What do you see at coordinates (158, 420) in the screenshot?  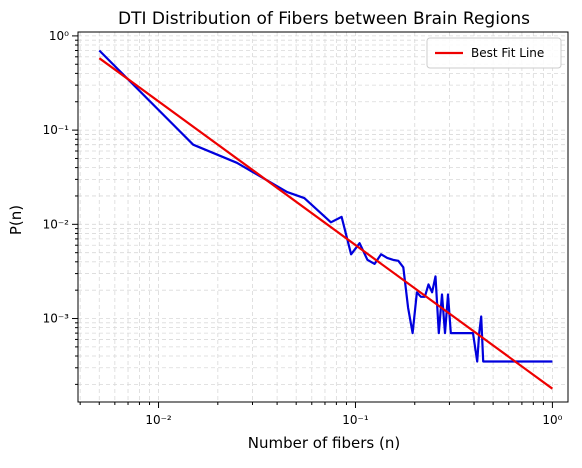 I see `x-tick-label: 10⁻²` at bounding box center [158, 420].